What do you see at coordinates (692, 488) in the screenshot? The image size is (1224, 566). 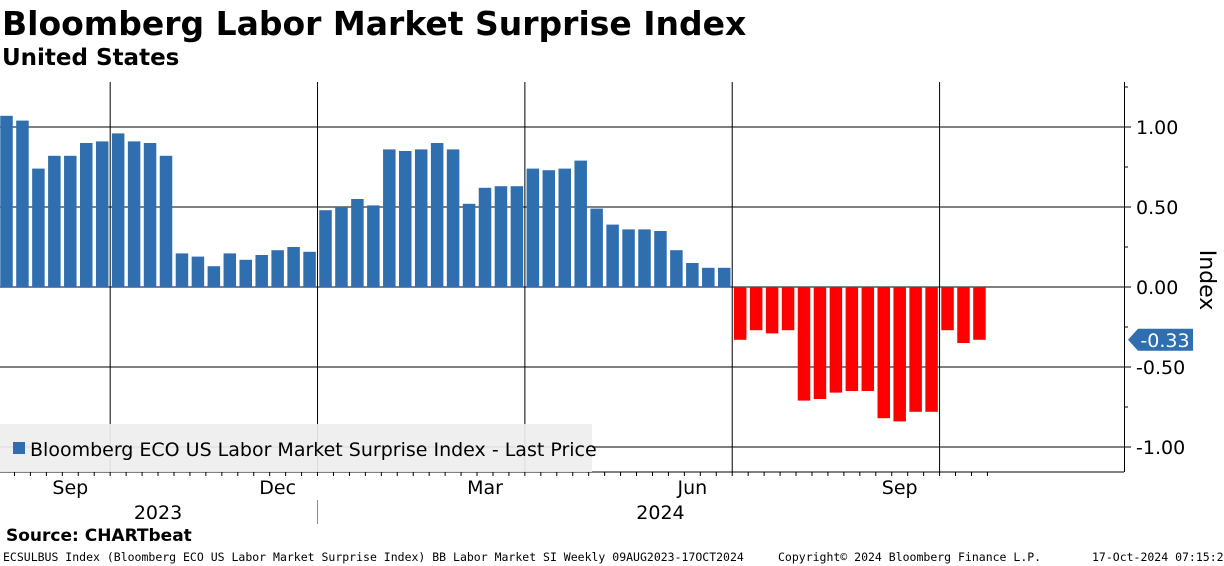 I see `x-tick-label: Jun` at bounding box center [692, 488].